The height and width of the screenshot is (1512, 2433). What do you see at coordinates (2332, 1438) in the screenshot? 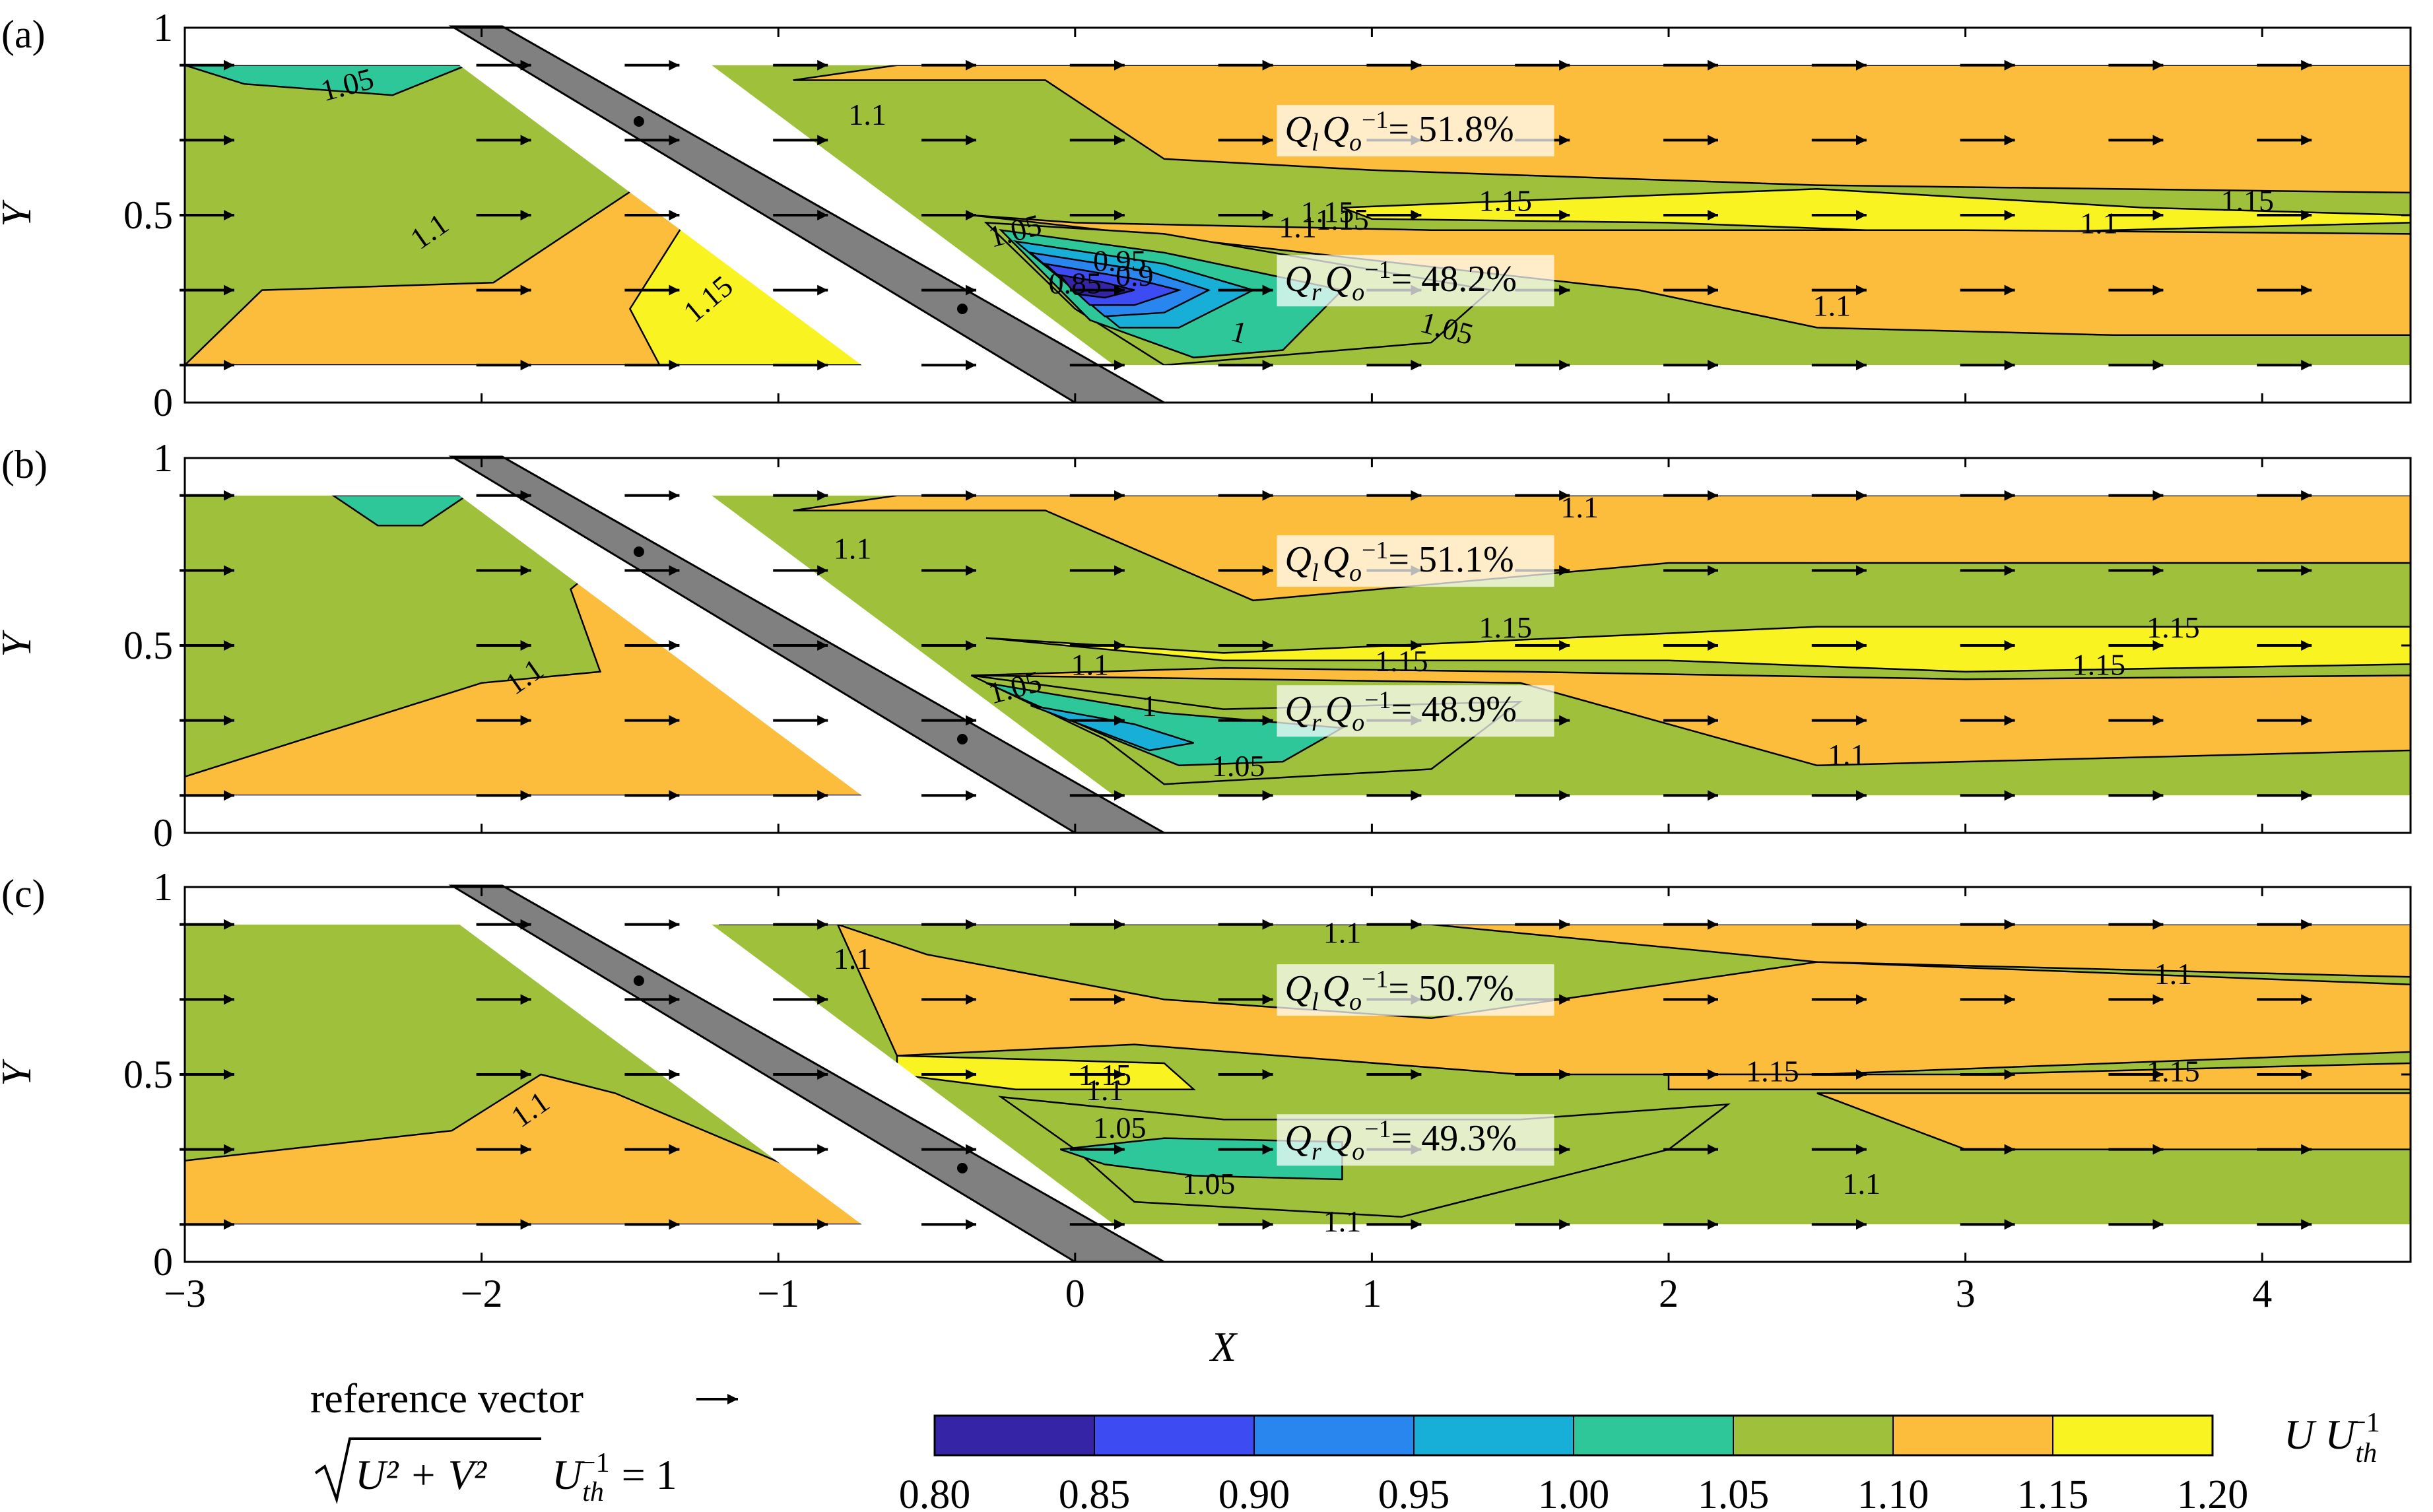
I see `colorbar-label: U Uth−1` at bounding box center [2332, 1438].